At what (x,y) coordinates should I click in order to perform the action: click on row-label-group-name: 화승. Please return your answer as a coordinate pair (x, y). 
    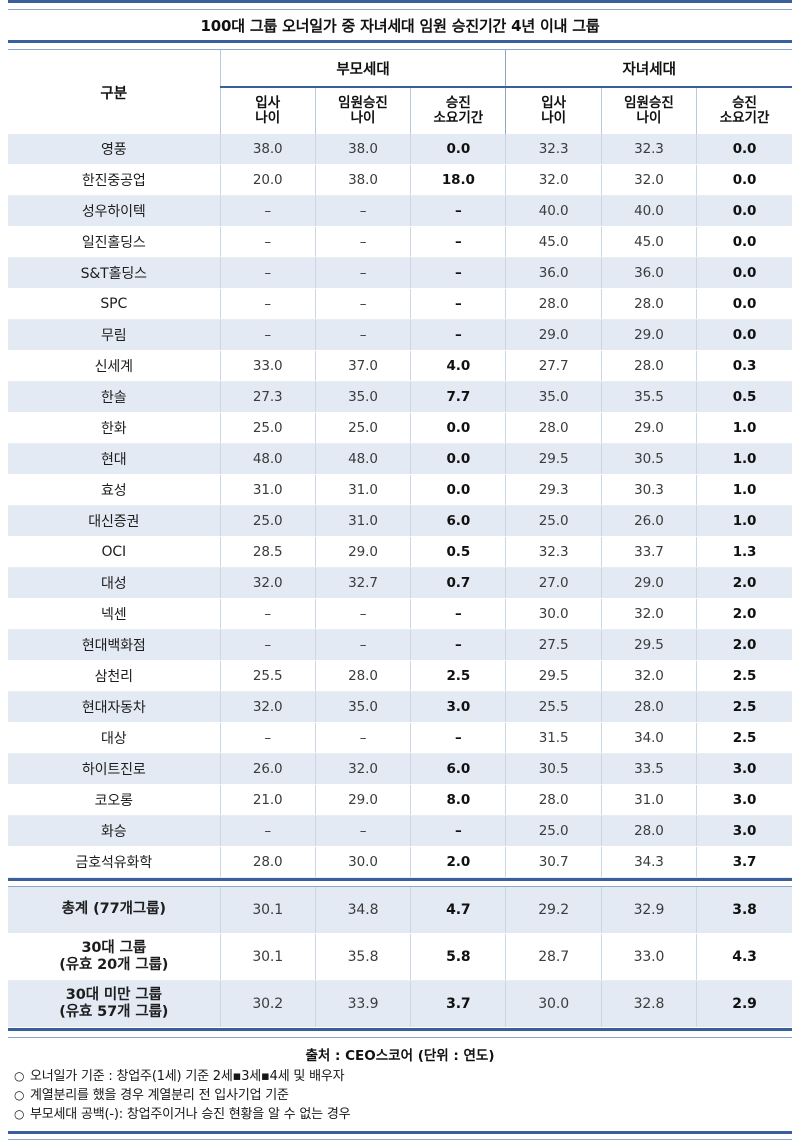
    Looking at the image, I should click on (114, 831).